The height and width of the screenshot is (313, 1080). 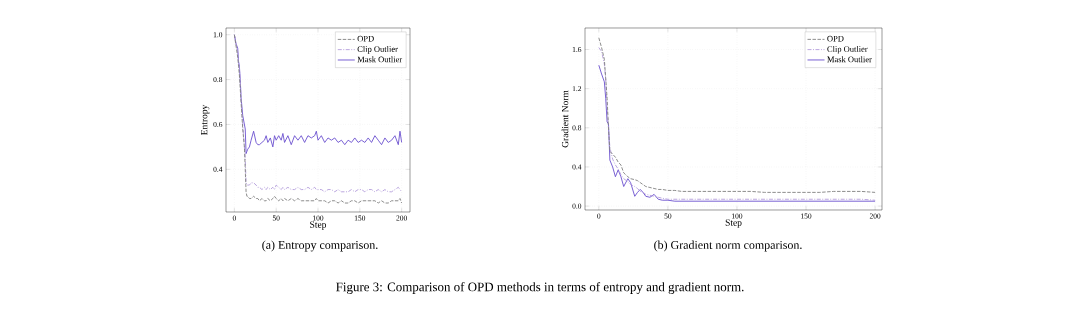 What do you see at coordinates (205, 119) in the screenshot?
I see `y-axis-title: Entropy` at bounding box center [205, 119].